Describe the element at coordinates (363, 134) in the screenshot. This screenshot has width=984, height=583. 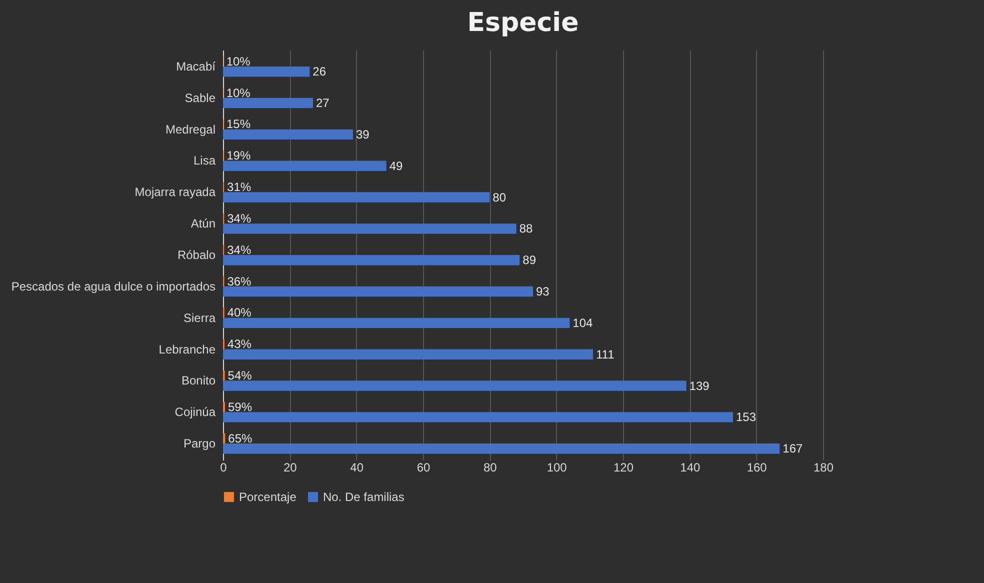
I see `data-label: 39` at that location.